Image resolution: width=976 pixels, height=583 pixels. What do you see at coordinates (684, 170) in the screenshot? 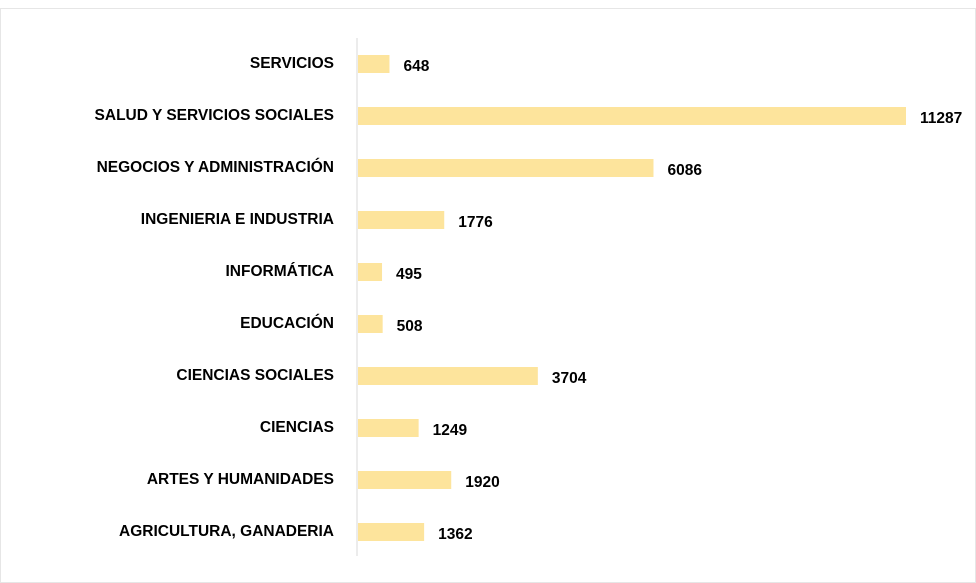
I see `value-label: 6086` at bounding box center [684, 170].